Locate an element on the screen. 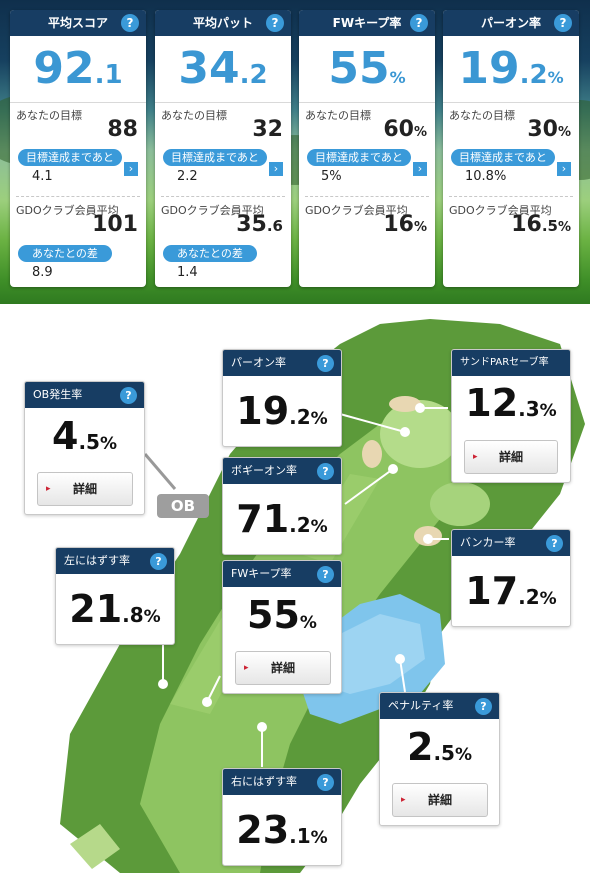 The width and height of the screenshot is (590, 873). club-value: 35.6 is located at coordinates (259, 224).